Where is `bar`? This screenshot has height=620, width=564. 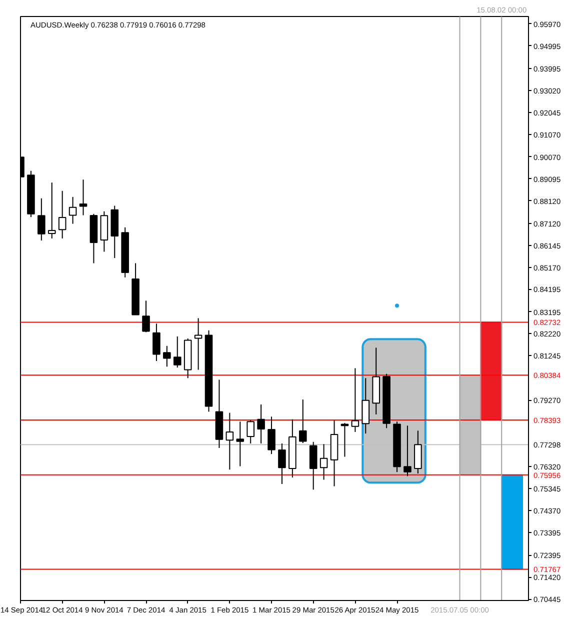 bar is located at coordinates (512, 522).